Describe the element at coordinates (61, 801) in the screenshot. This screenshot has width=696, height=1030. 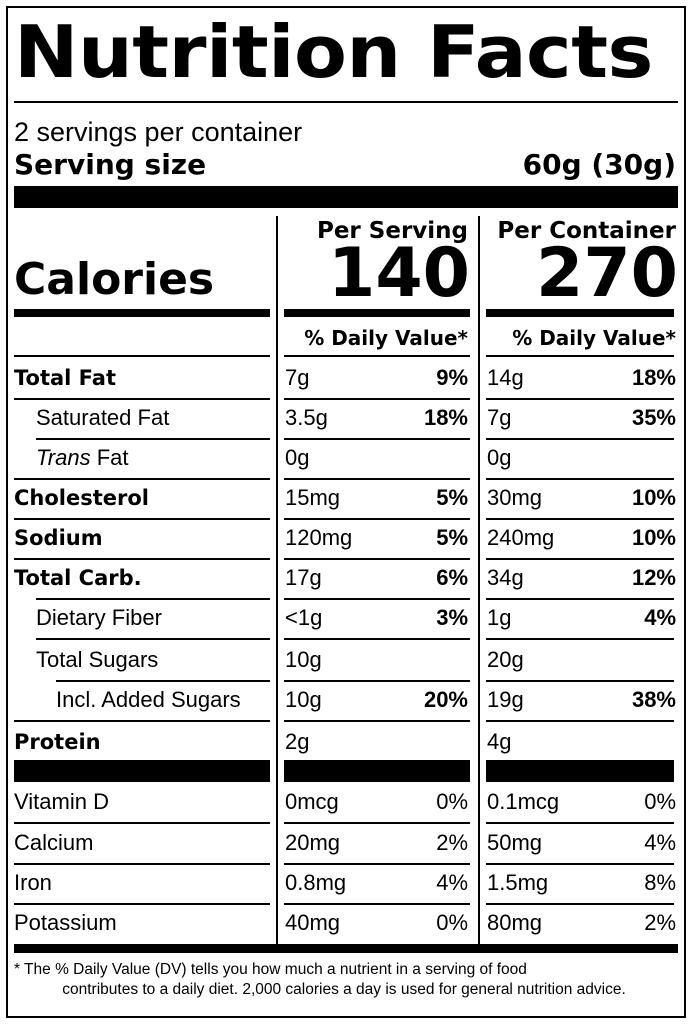
I see `nutrient-name: Vitamin D` at that location.